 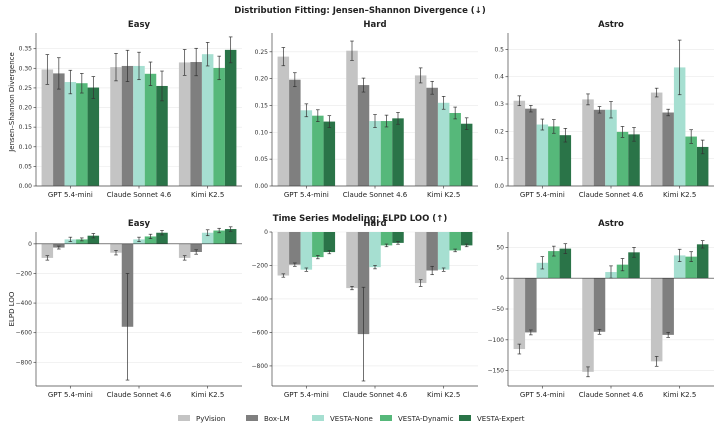 What do you see at coordinates (499, 186) in the screenshot?
I see `y-tick-label: 0.0` at bounding box center [499, 186].